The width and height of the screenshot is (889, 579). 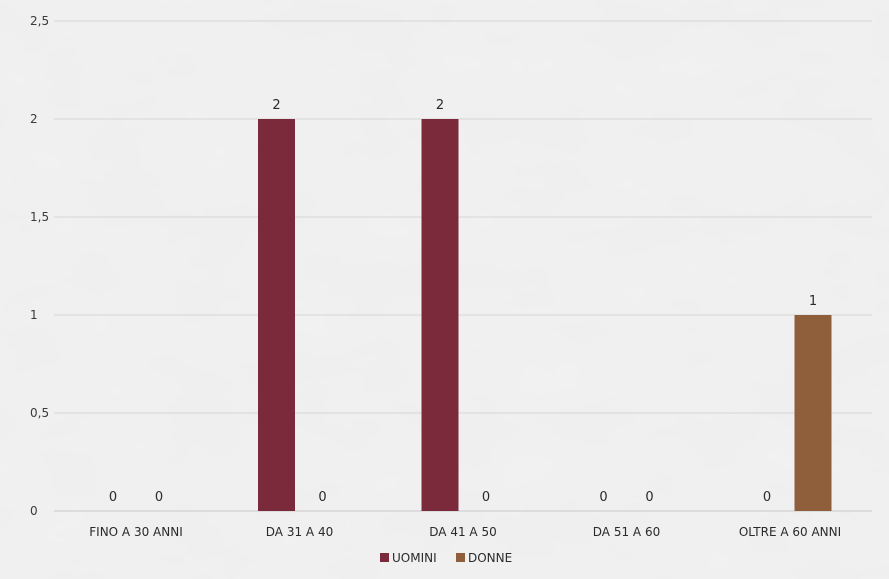 I want to click on x-category-label: DA 51 A 60, so click(x=626, y=532).